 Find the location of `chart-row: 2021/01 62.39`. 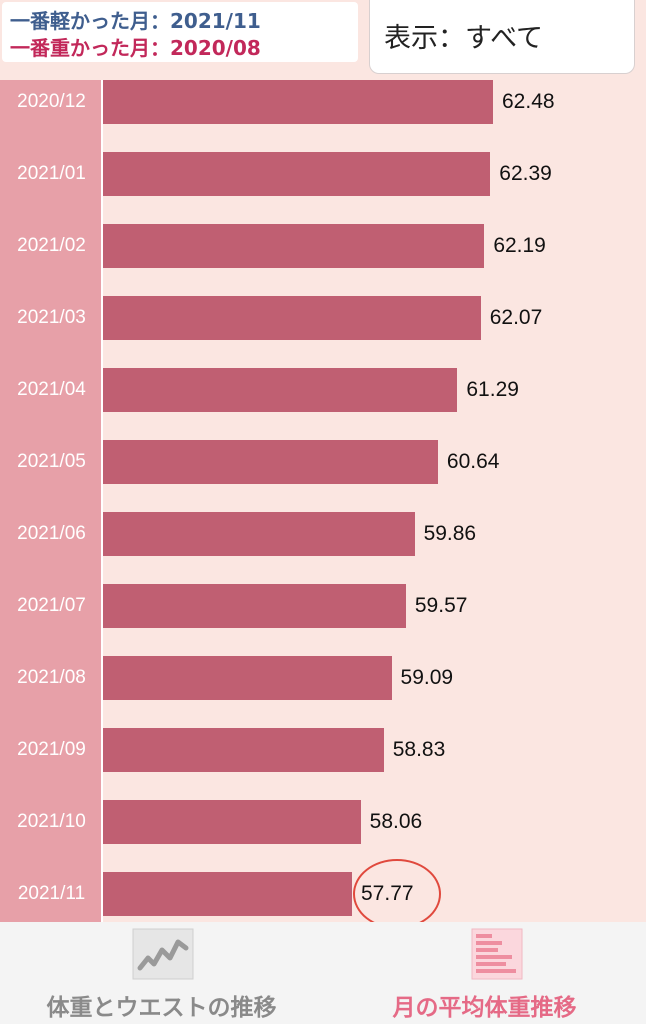

chart-row: 2021/01 62.39 is located at coordinates (323, 174).